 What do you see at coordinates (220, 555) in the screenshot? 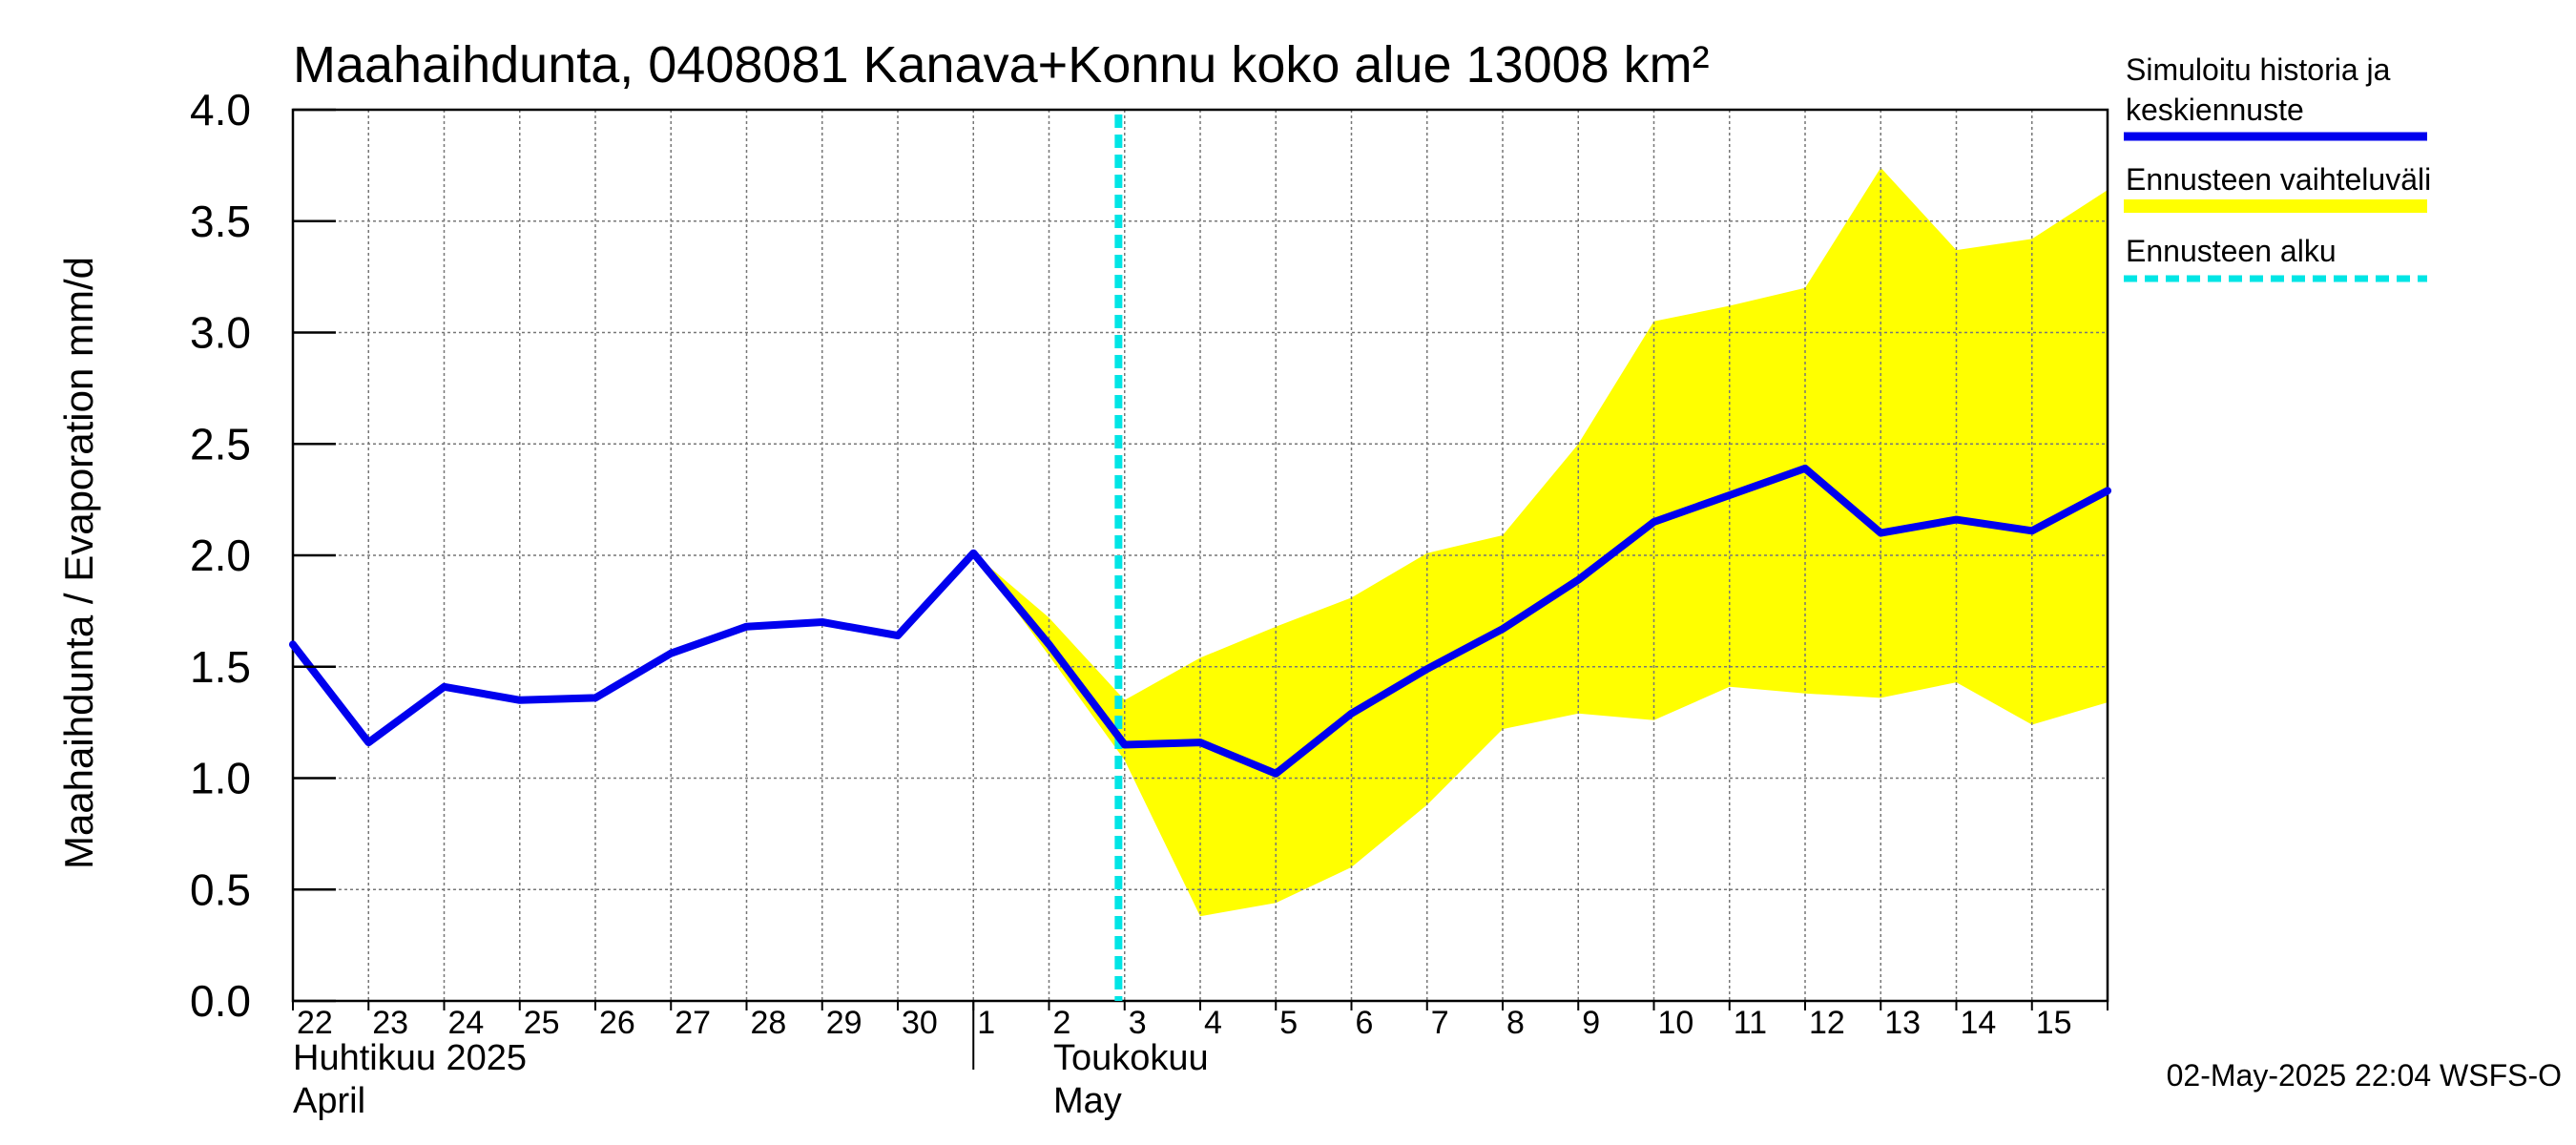
I see `y-tick-label: 2.0` at bounding box center [220, 555].